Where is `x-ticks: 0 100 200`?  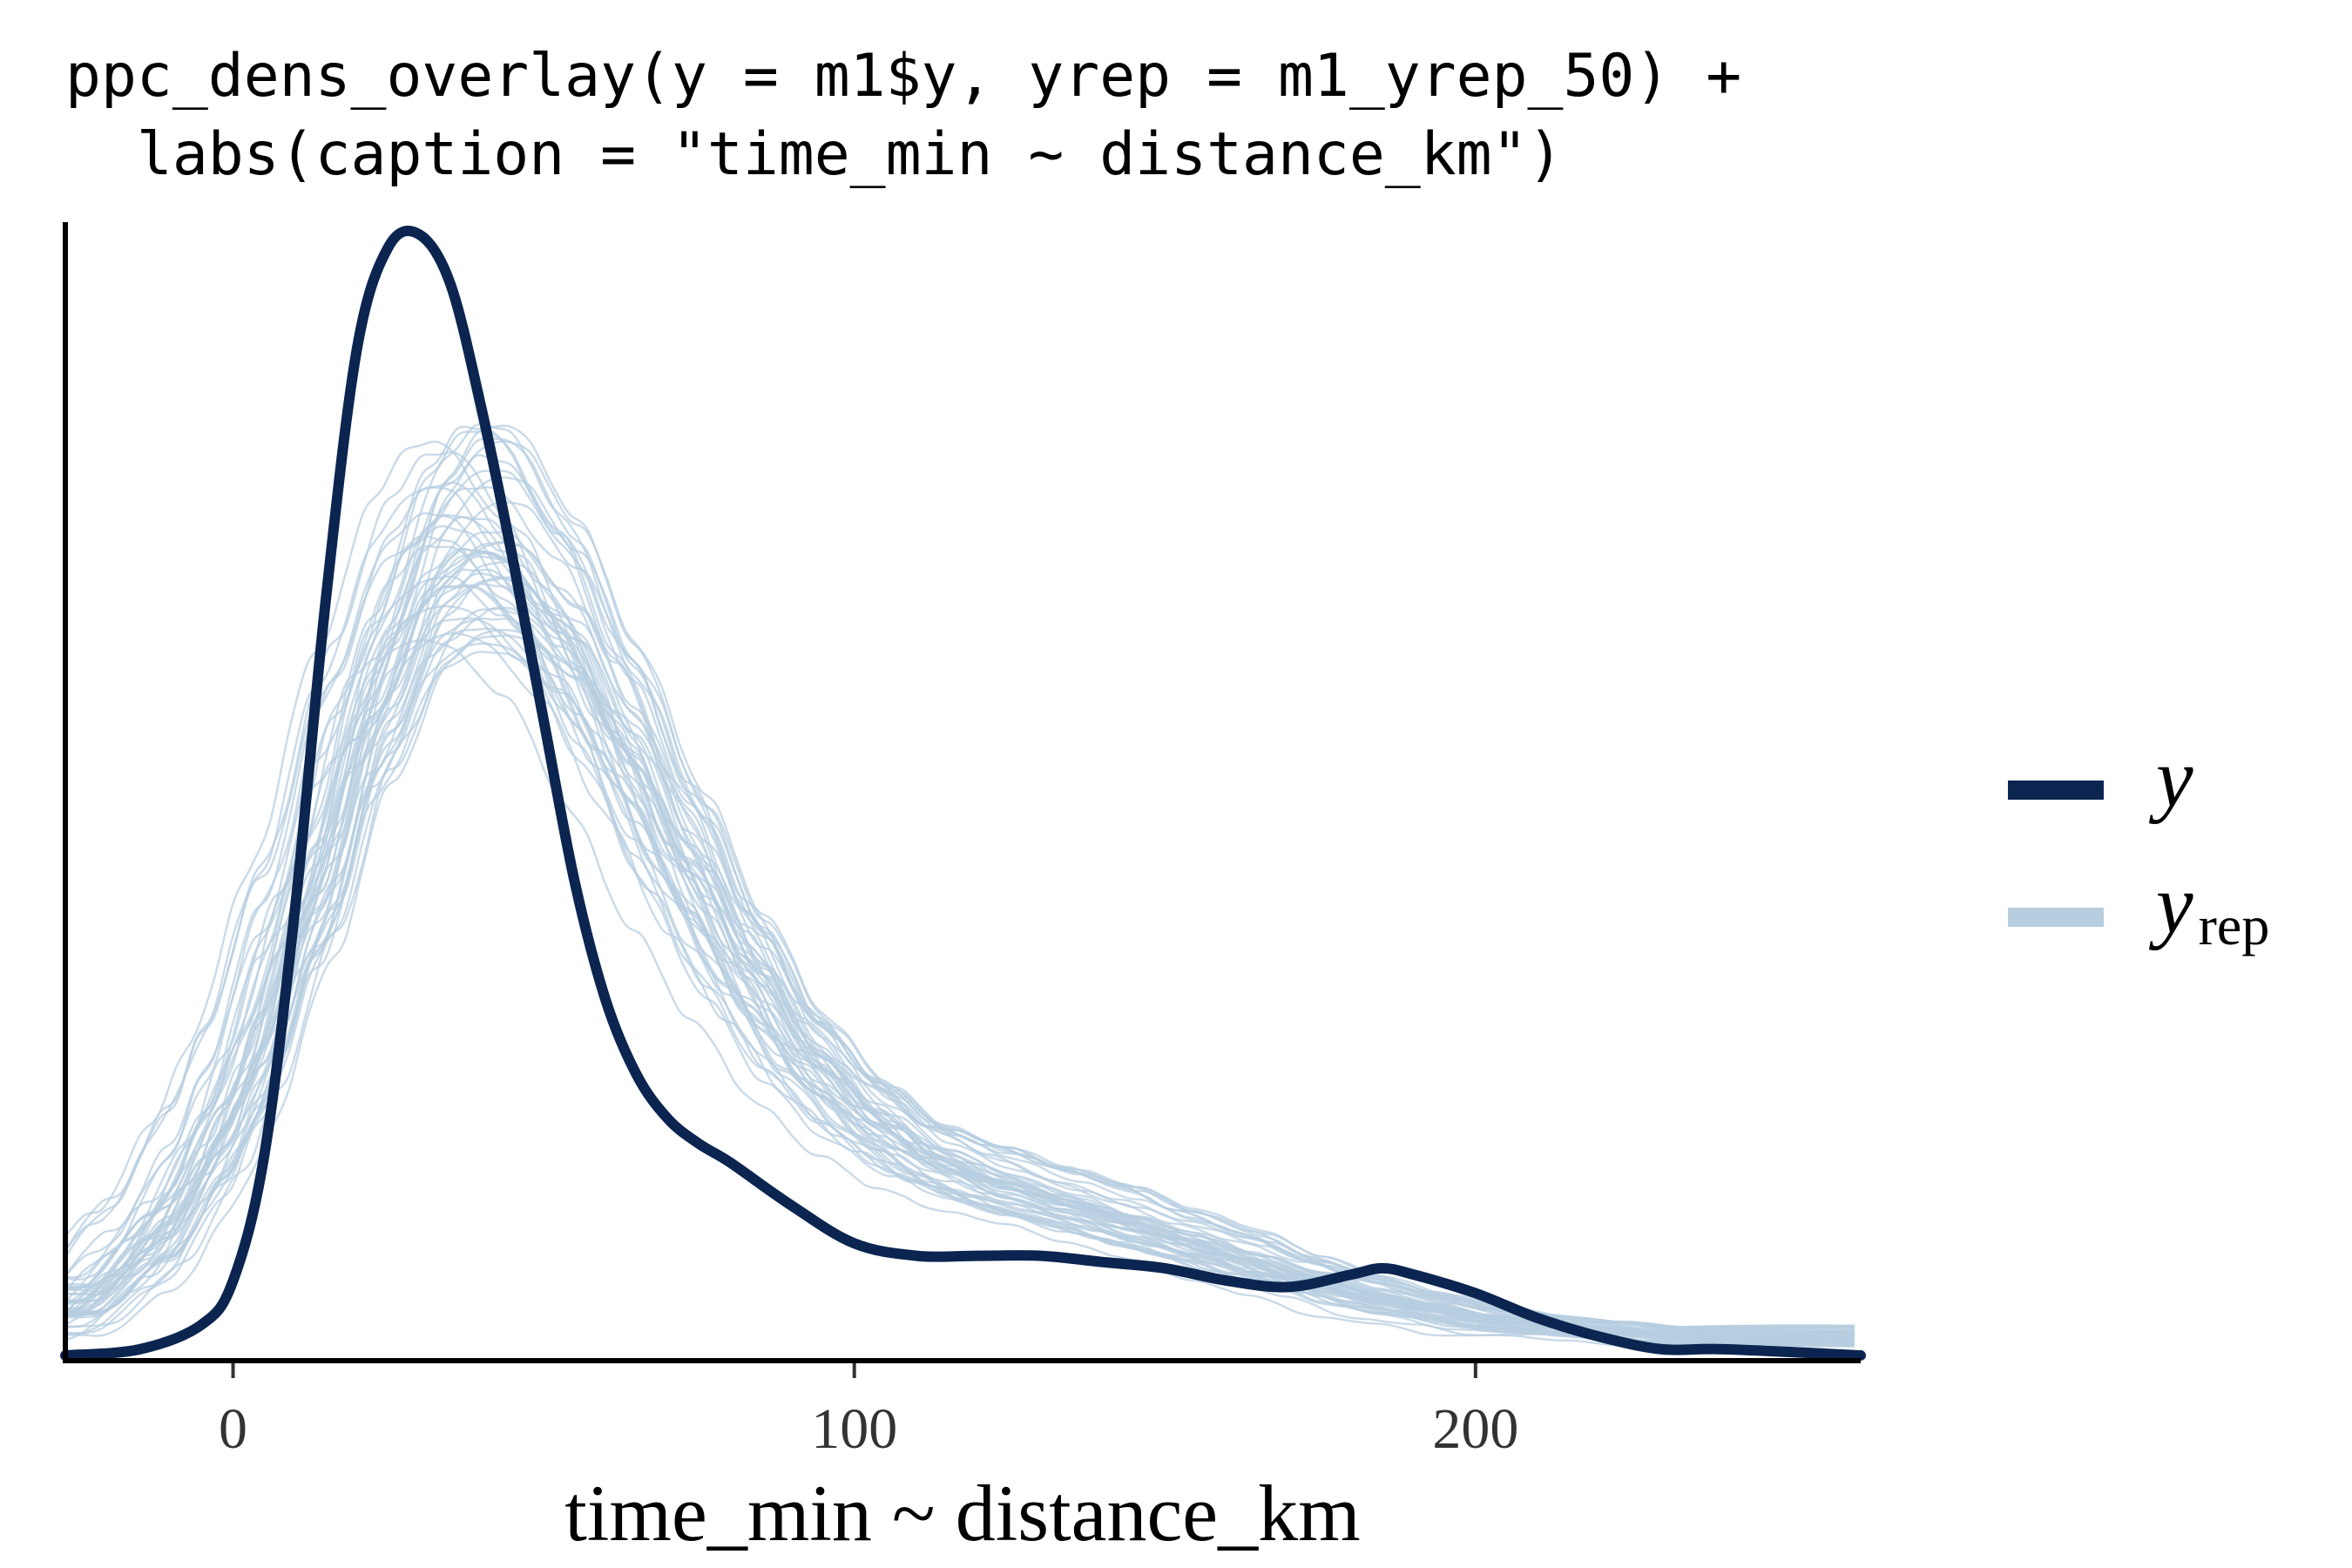
x-ticks: 0 100 200 is located at coordinates (869, 1412).